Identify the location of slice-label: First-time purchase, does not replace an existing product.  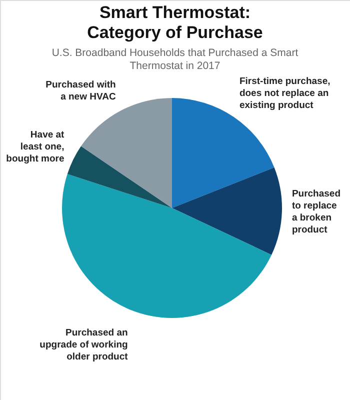
(284, 93).